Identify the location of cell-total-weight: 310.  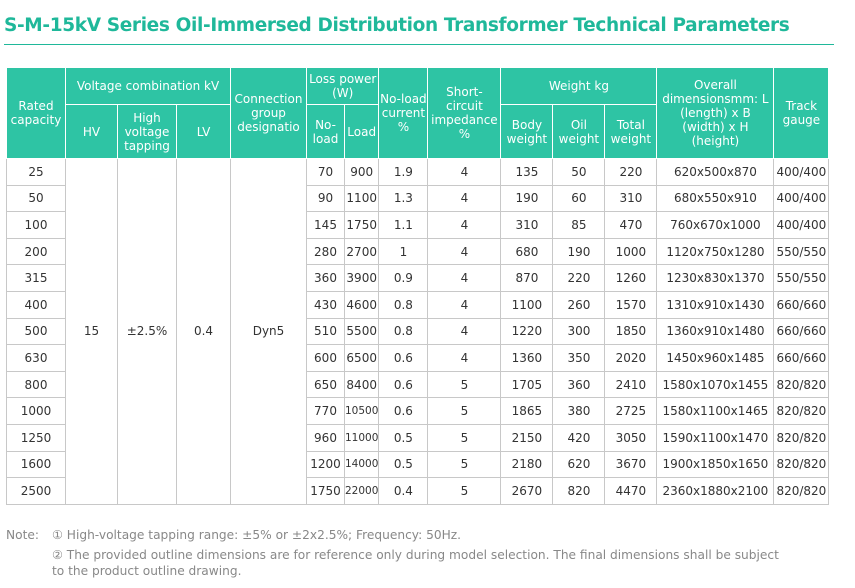
(631, 198).